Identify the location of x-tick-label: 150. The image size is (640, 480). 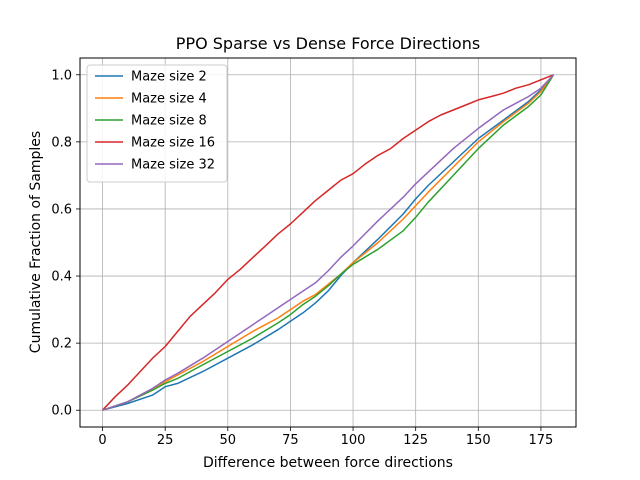
(478, 440).